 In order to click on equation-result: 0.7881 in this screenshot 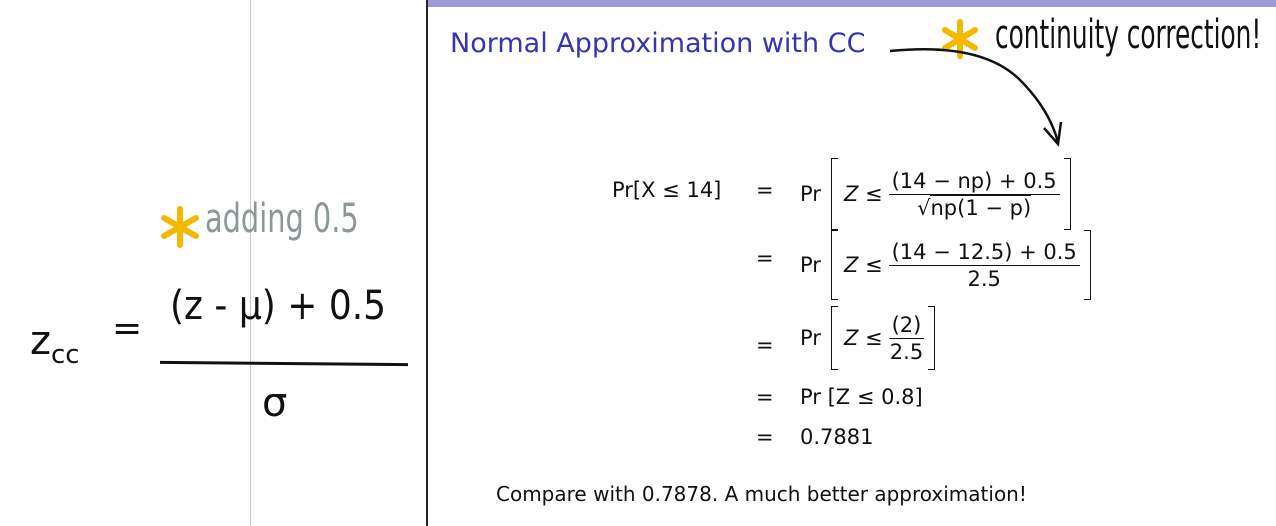, I will do `click(837, 437)`.